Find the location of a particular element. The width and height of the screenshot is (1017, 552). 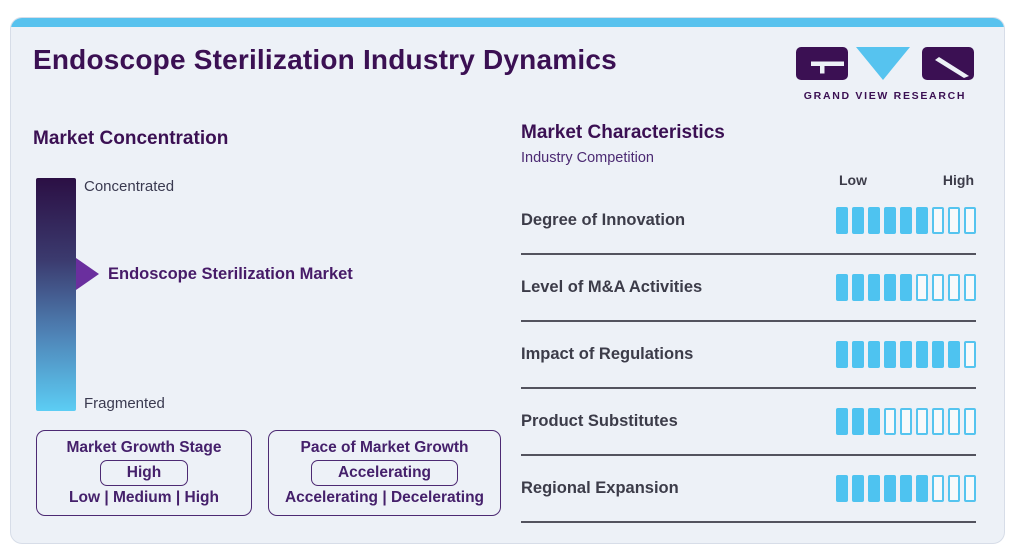

characteristic-label: Product Substitutes is located at coordinates (599, 421).